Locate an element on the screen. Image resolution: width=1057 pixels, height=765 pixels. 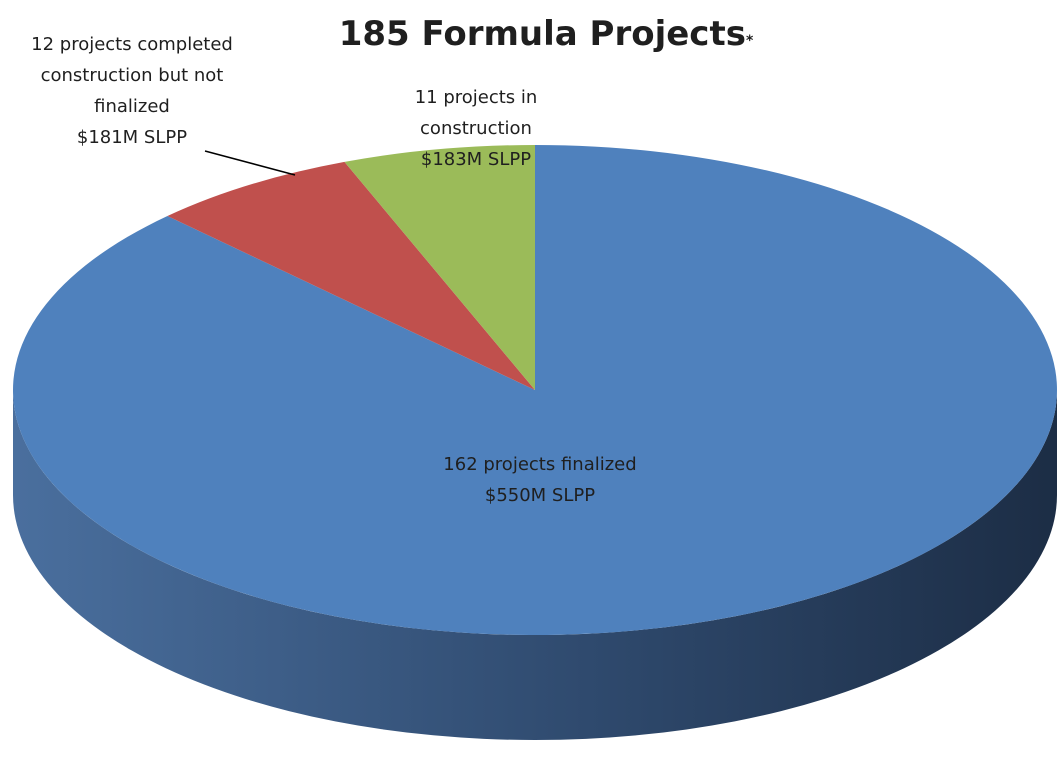
slice-label: 12 projects completed is located at coordinates (132, 44).